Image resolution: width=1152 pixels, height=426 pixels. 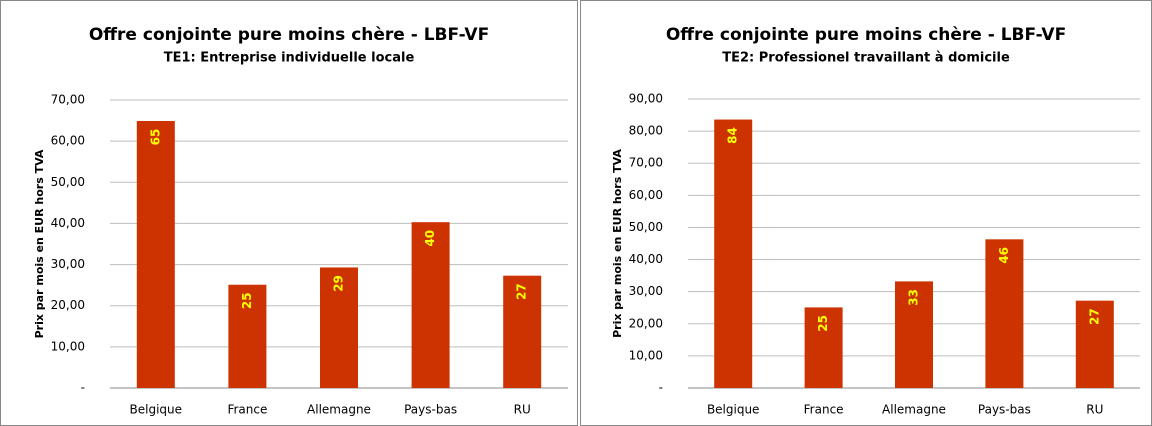 I want to click on data-label: 33, so click(x=914, y=297).